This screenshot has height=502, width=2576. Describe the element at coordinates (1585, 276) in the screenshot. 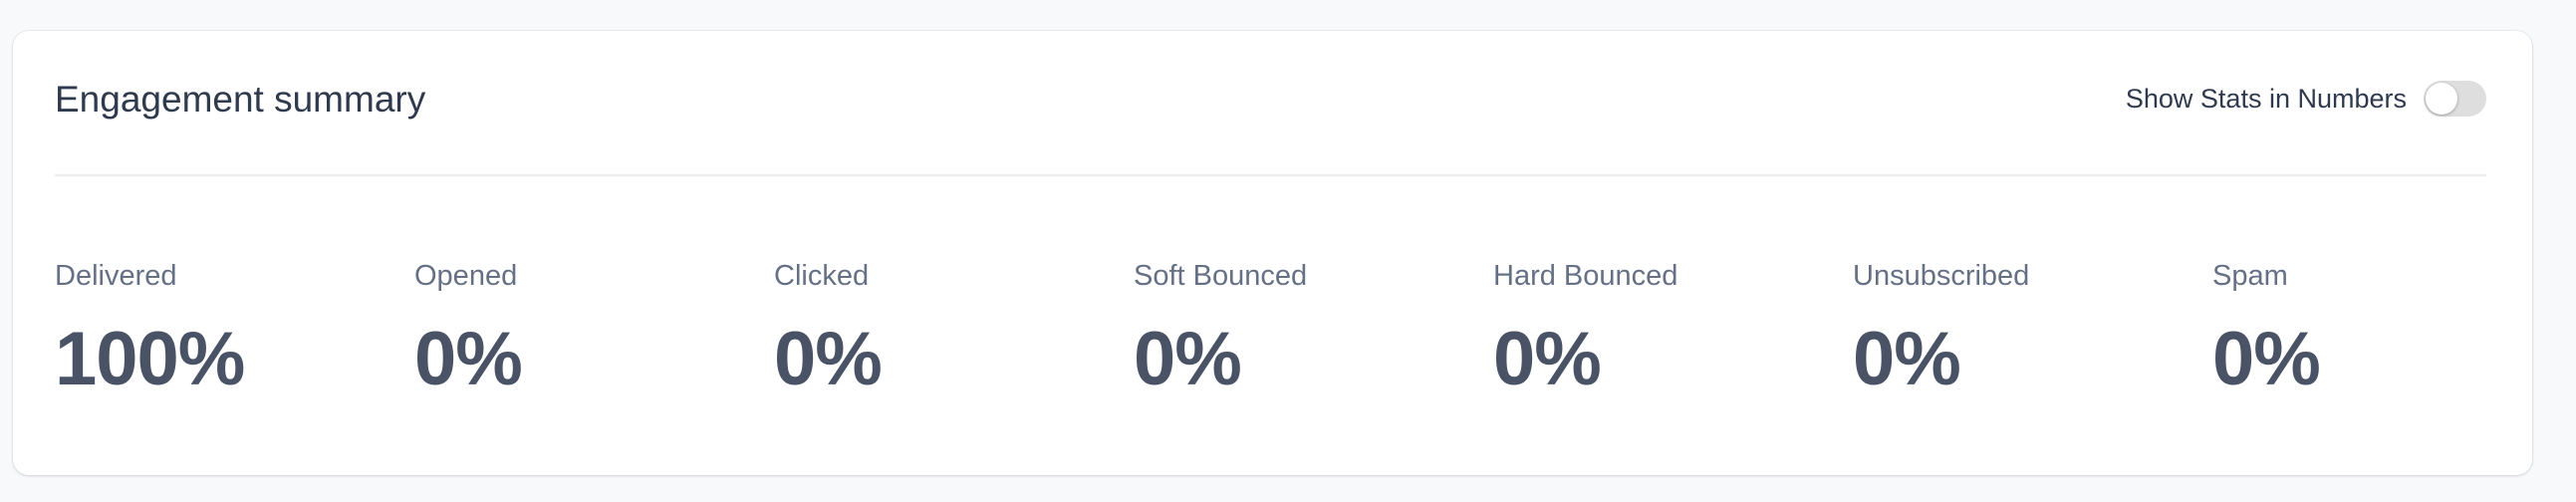

I see `stat-label: Hard Bounced` at that location.